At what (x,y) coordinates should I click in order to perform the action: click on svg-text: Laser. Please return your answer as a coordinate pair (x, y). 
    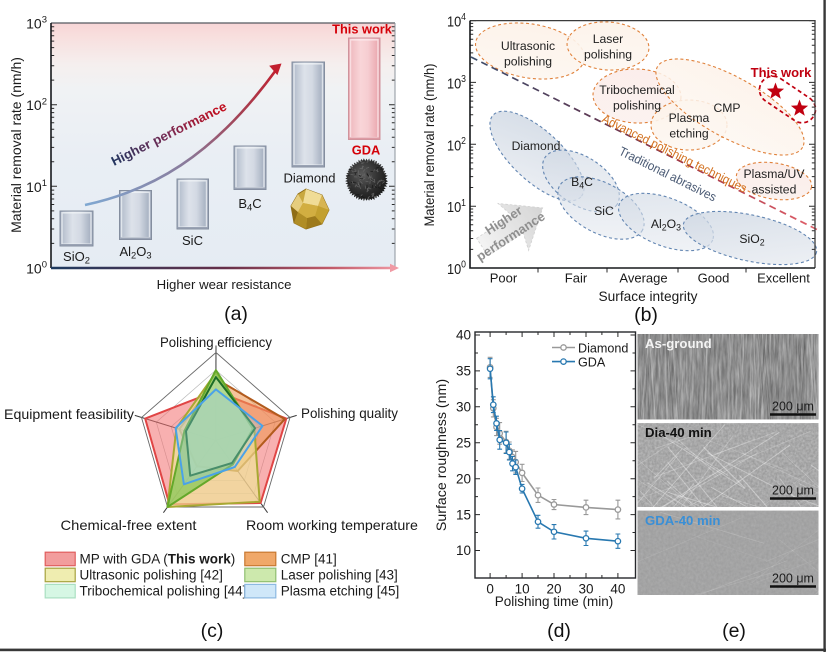
    Looking at the image, I should click on (608, 39).